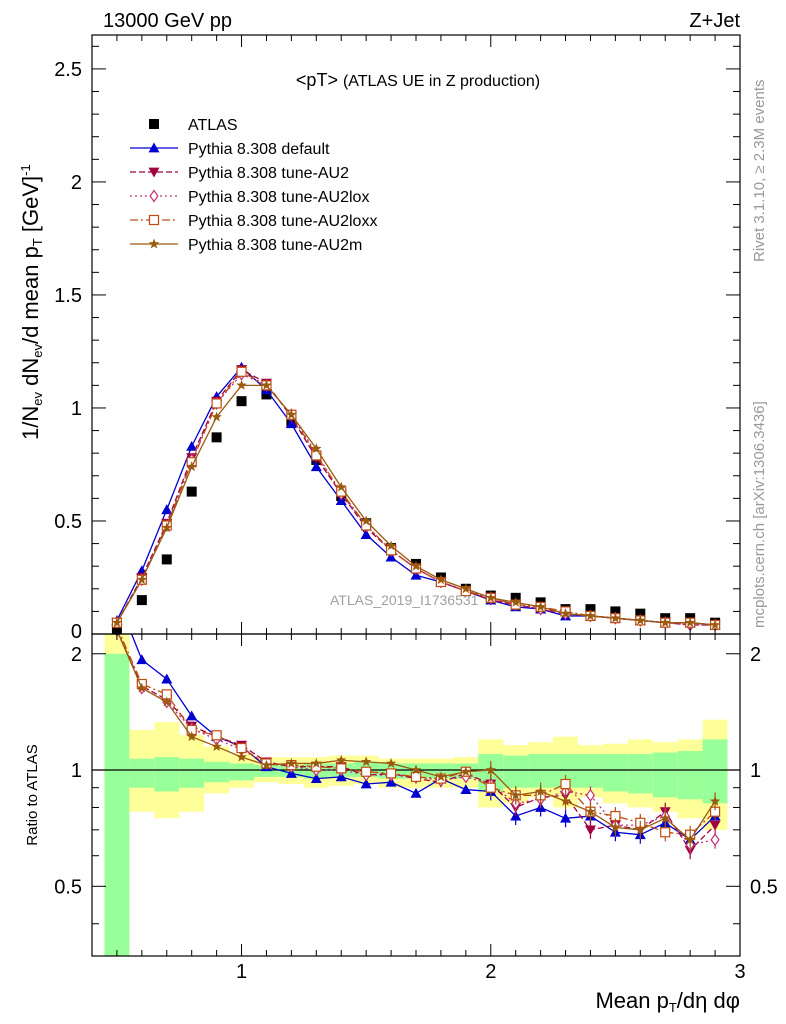  Describe the element at coordinates (317, 80) in the screenshot. I see `chart-title-main: <pT>` at that location.